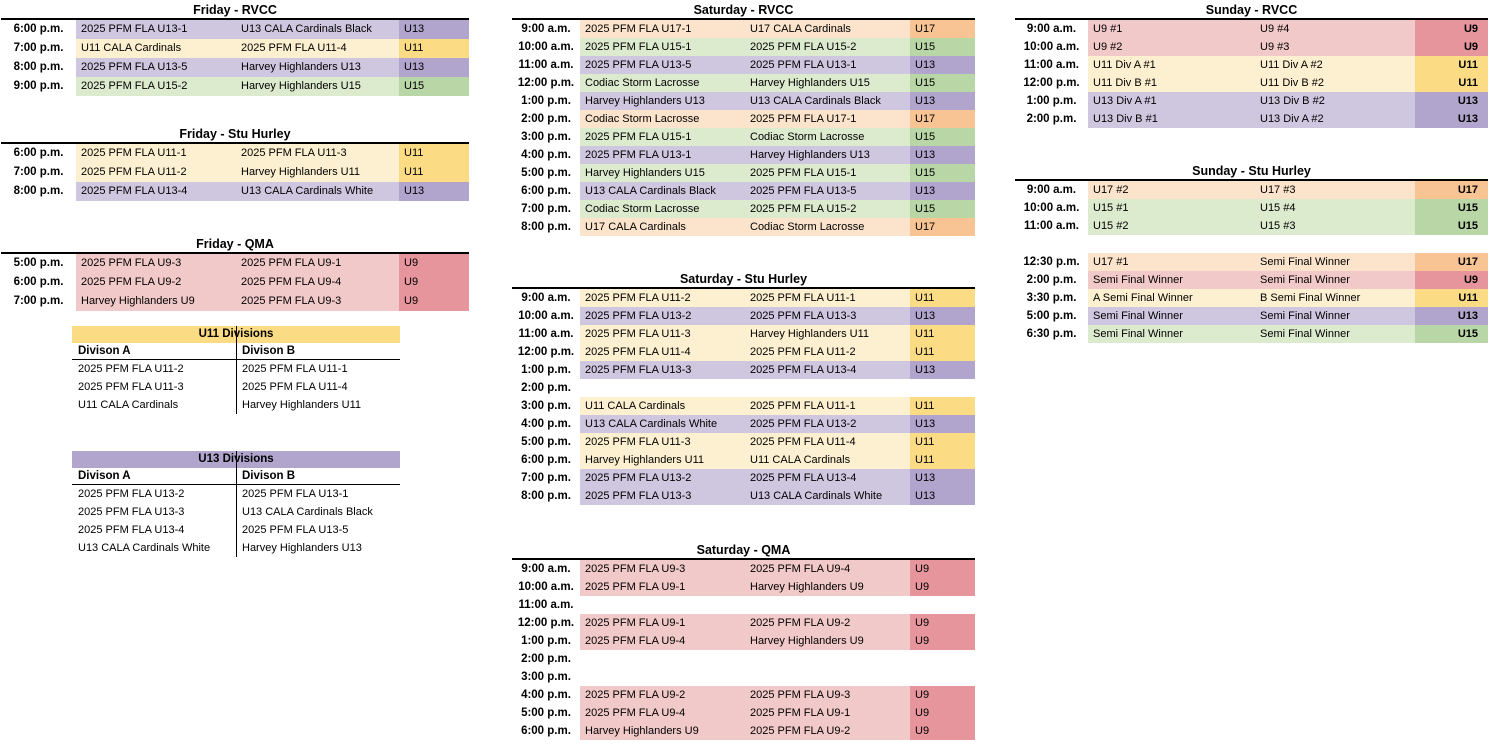  What do you see at coordinates (1292, 119) in the screenshot?
I see `away-team-cell: U13 Div A #2` at bounding box center [1292, 119].